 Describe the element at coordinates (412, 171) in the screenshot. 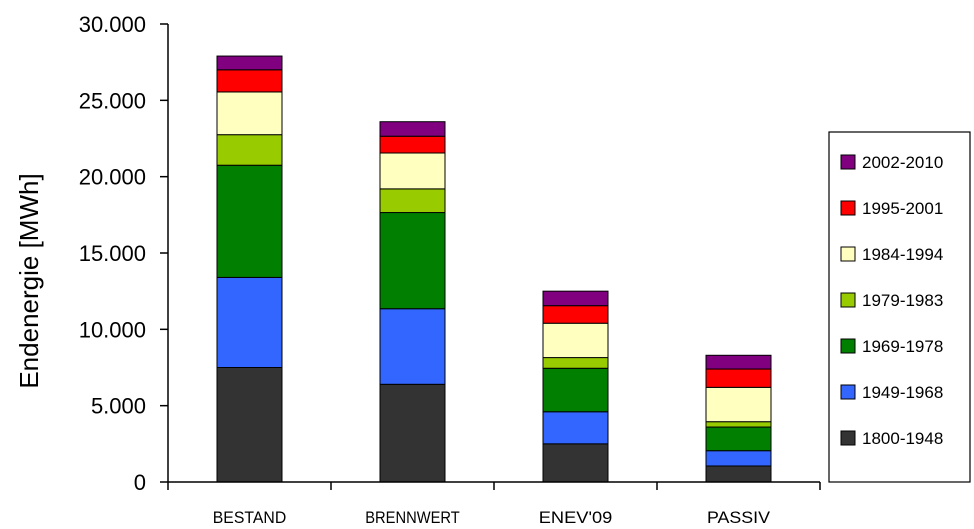

I see `bar-segment-brennwert-1984-1994` at that location.